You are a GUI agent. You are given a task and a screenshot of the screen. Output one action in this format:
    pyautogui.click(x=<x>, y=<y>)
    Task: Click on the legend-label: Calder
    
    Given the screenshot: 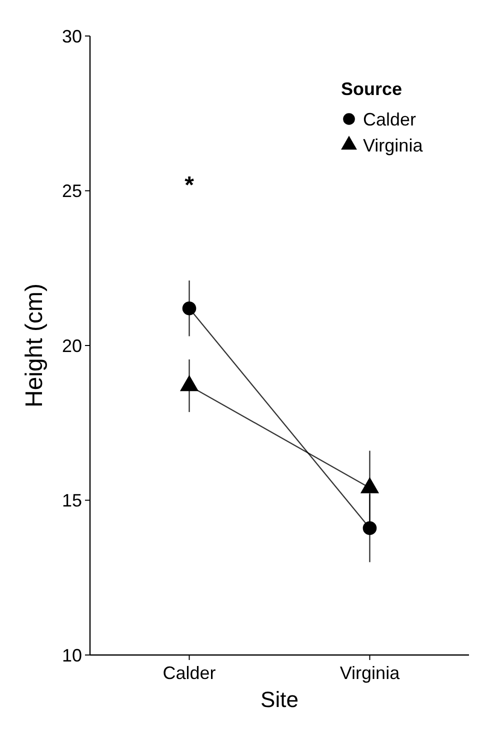 What is the action you would take?
    pyautogui.click(x=389, y=119)
    